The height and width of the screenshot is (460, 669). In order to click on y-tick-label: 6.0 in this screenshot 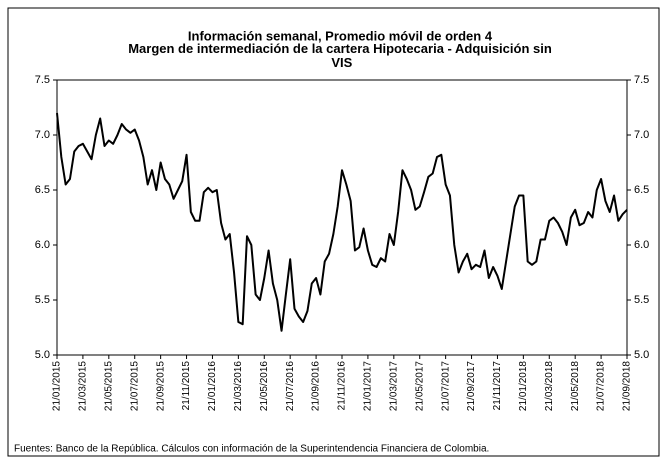, I will do `click(42, 245)`.